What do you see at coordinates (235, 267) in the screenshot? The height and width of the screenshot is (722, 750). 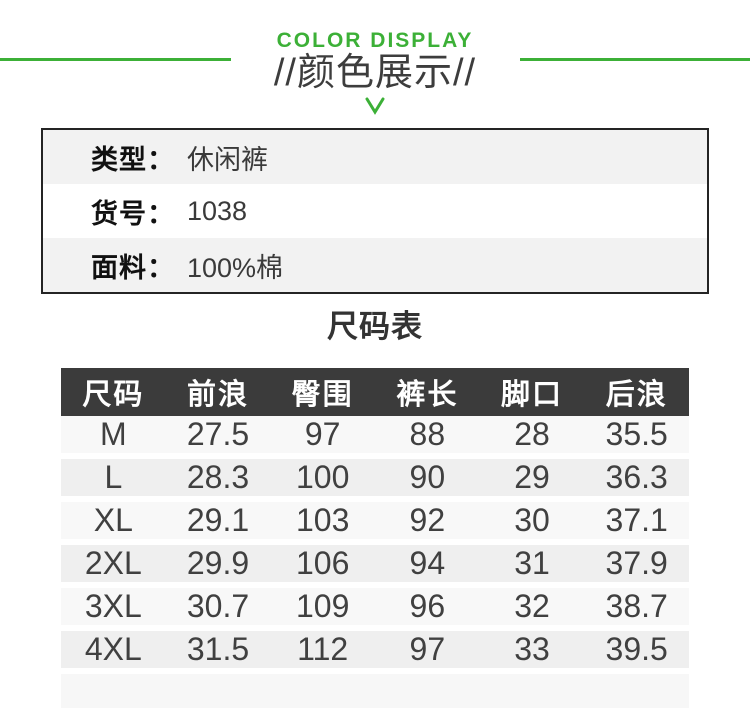 I see `info-value-fabric: 100%棉` at bounding box center [235, 267].